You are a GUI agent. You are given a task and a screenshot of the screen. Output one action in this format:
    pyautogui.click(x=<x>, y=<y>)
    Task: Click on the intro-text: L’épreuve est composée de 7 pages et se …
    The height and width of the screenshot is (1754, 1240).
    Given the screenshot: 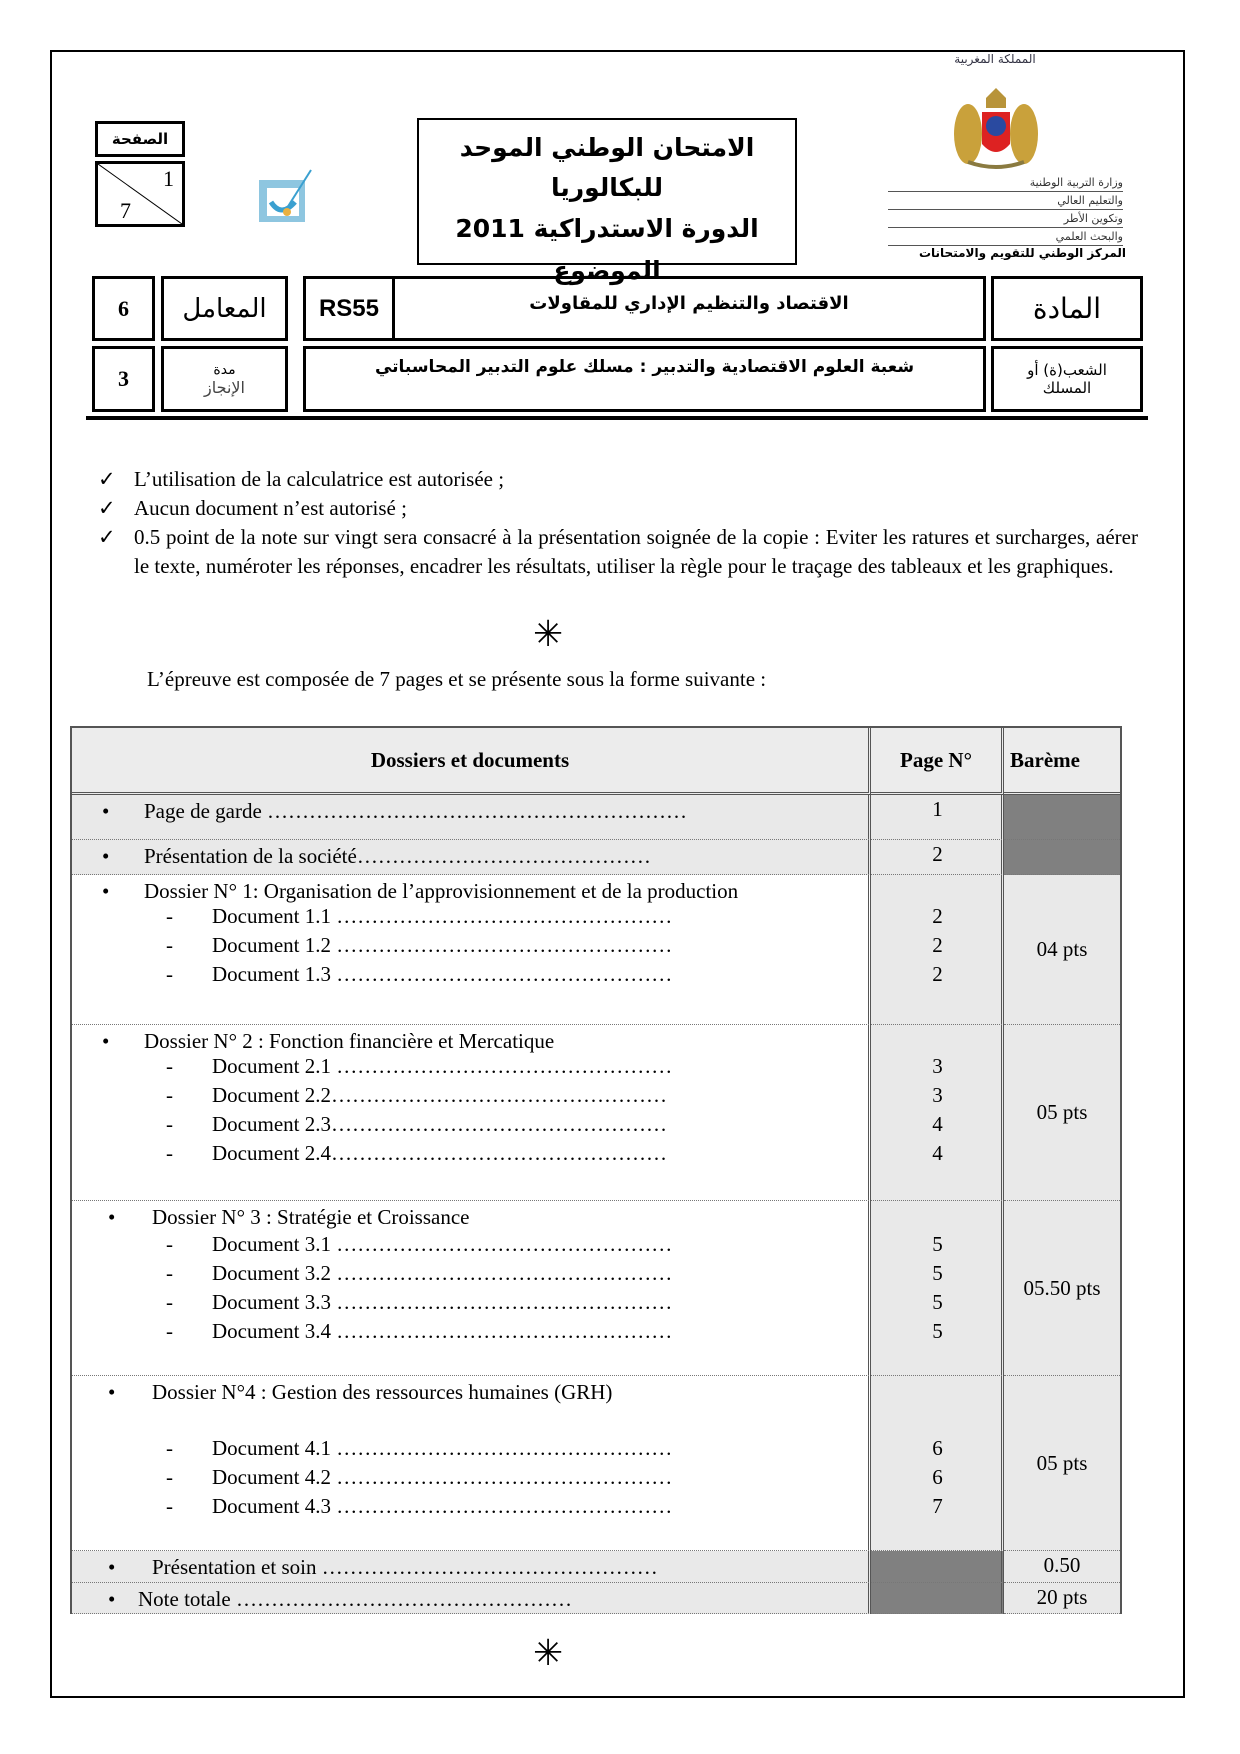 What is the action you would take?
    pyautogui.click(x=457, y=679)
    